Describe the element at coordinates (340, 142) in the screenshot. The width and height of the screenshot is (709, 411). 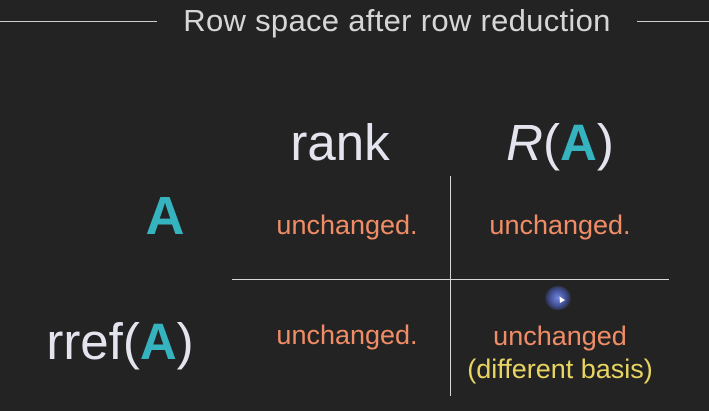
I see `column-header-rank: rank` at that location.